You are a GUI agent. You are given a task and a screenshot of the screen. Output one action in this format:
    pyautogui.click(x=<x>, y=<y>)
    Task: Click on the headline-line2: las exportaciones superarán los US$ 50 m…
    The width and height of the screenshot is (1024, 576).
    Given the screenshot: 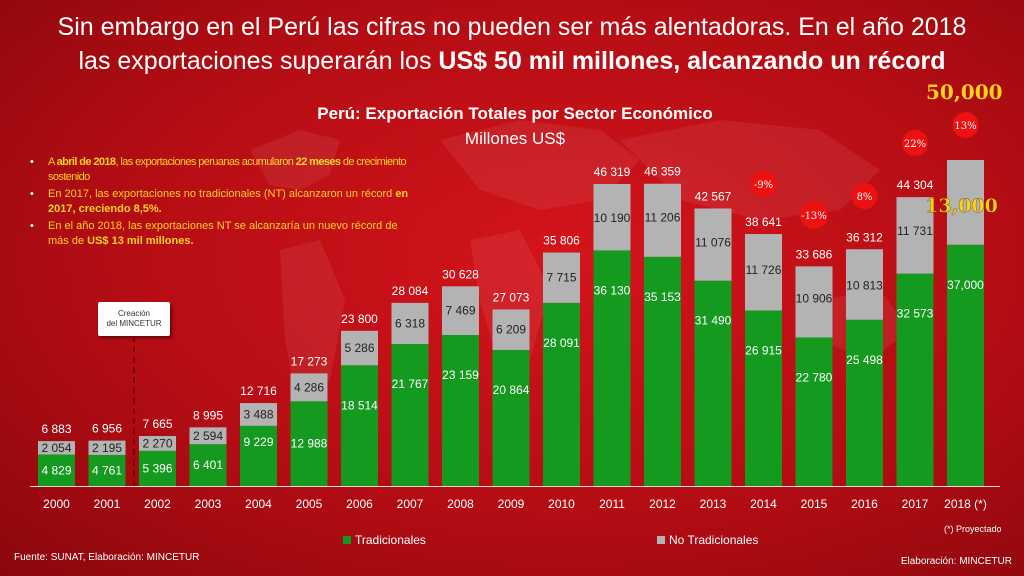 What is the action you would take?
    pyautogui.click(x=512, y=61)
    